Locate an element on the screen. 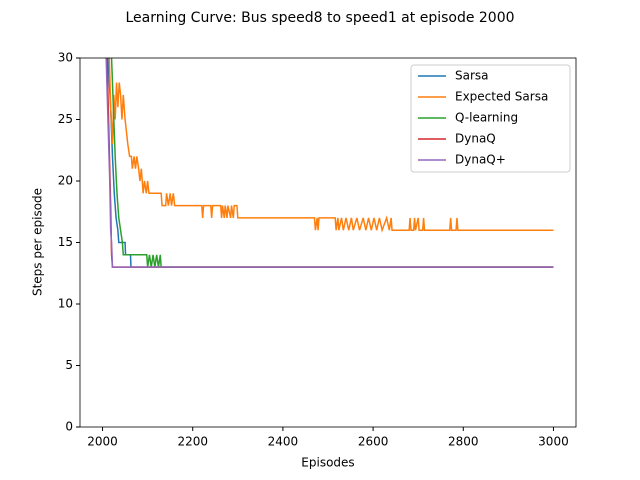 The image size is (640, 480). x-axis-label: Episodes is located at coordinates (327, 463).